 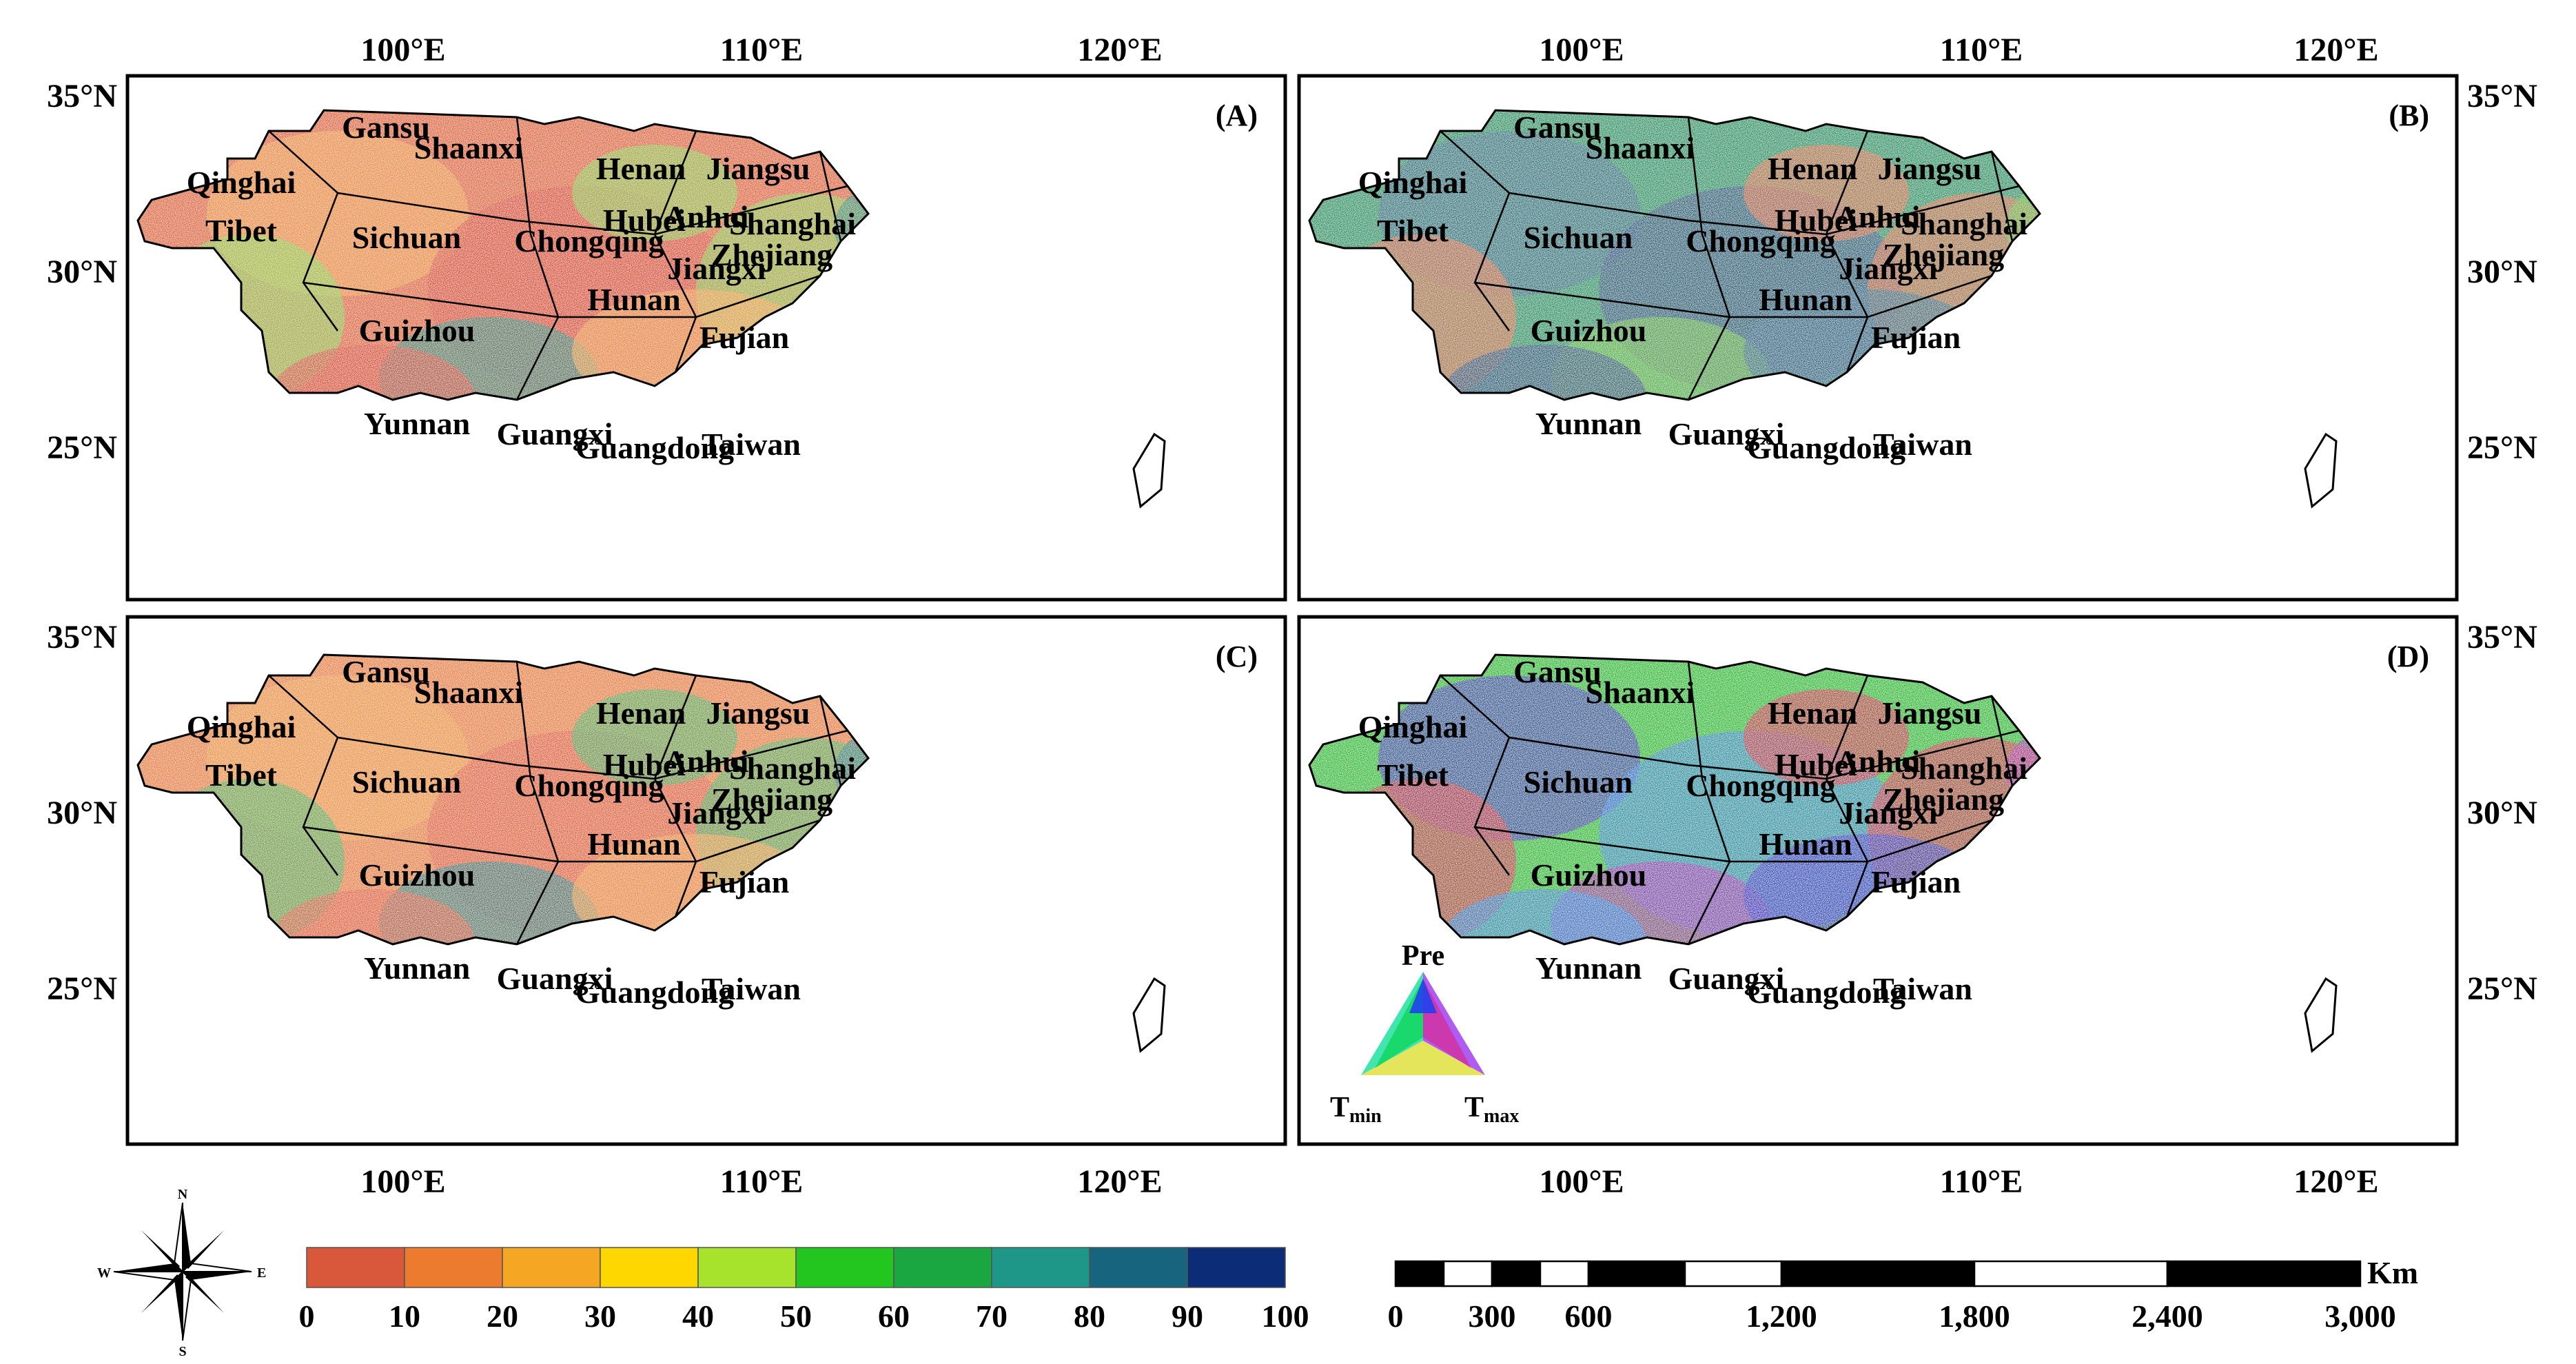 I want to click on compass-e: E, so click(x=261, y=1273).